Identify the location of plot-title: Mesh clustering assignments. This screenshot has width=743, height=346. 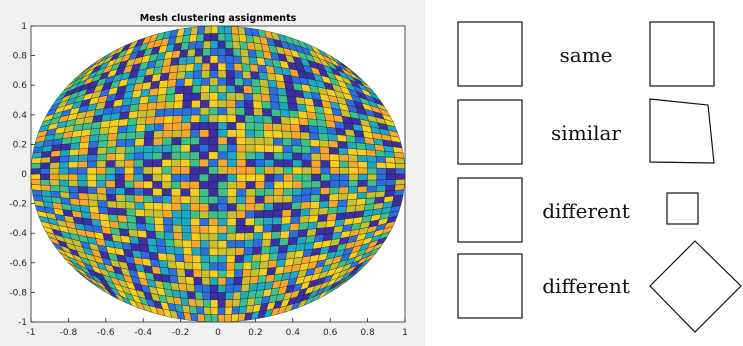
(218, 18).